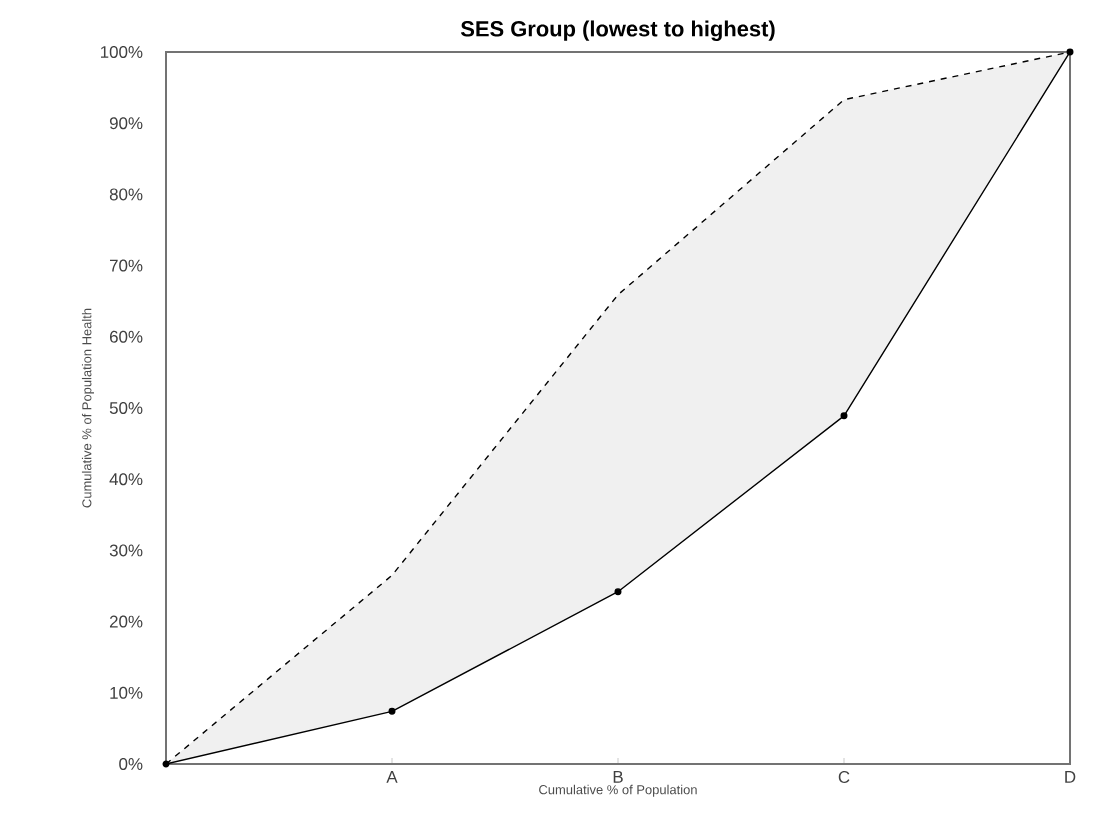  I want to click on y-tick-label: 20%, so click(126, 621).